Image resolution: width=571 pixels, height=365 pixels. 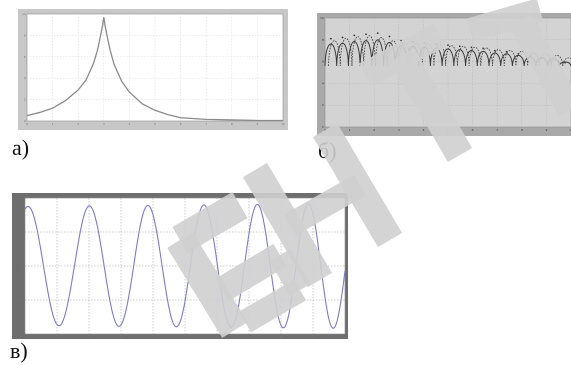 What do you see at coordinates (22, 198) in the screenshot?
I see `chart-c-y-tick-label: -1` at bounding box center [22, 198].